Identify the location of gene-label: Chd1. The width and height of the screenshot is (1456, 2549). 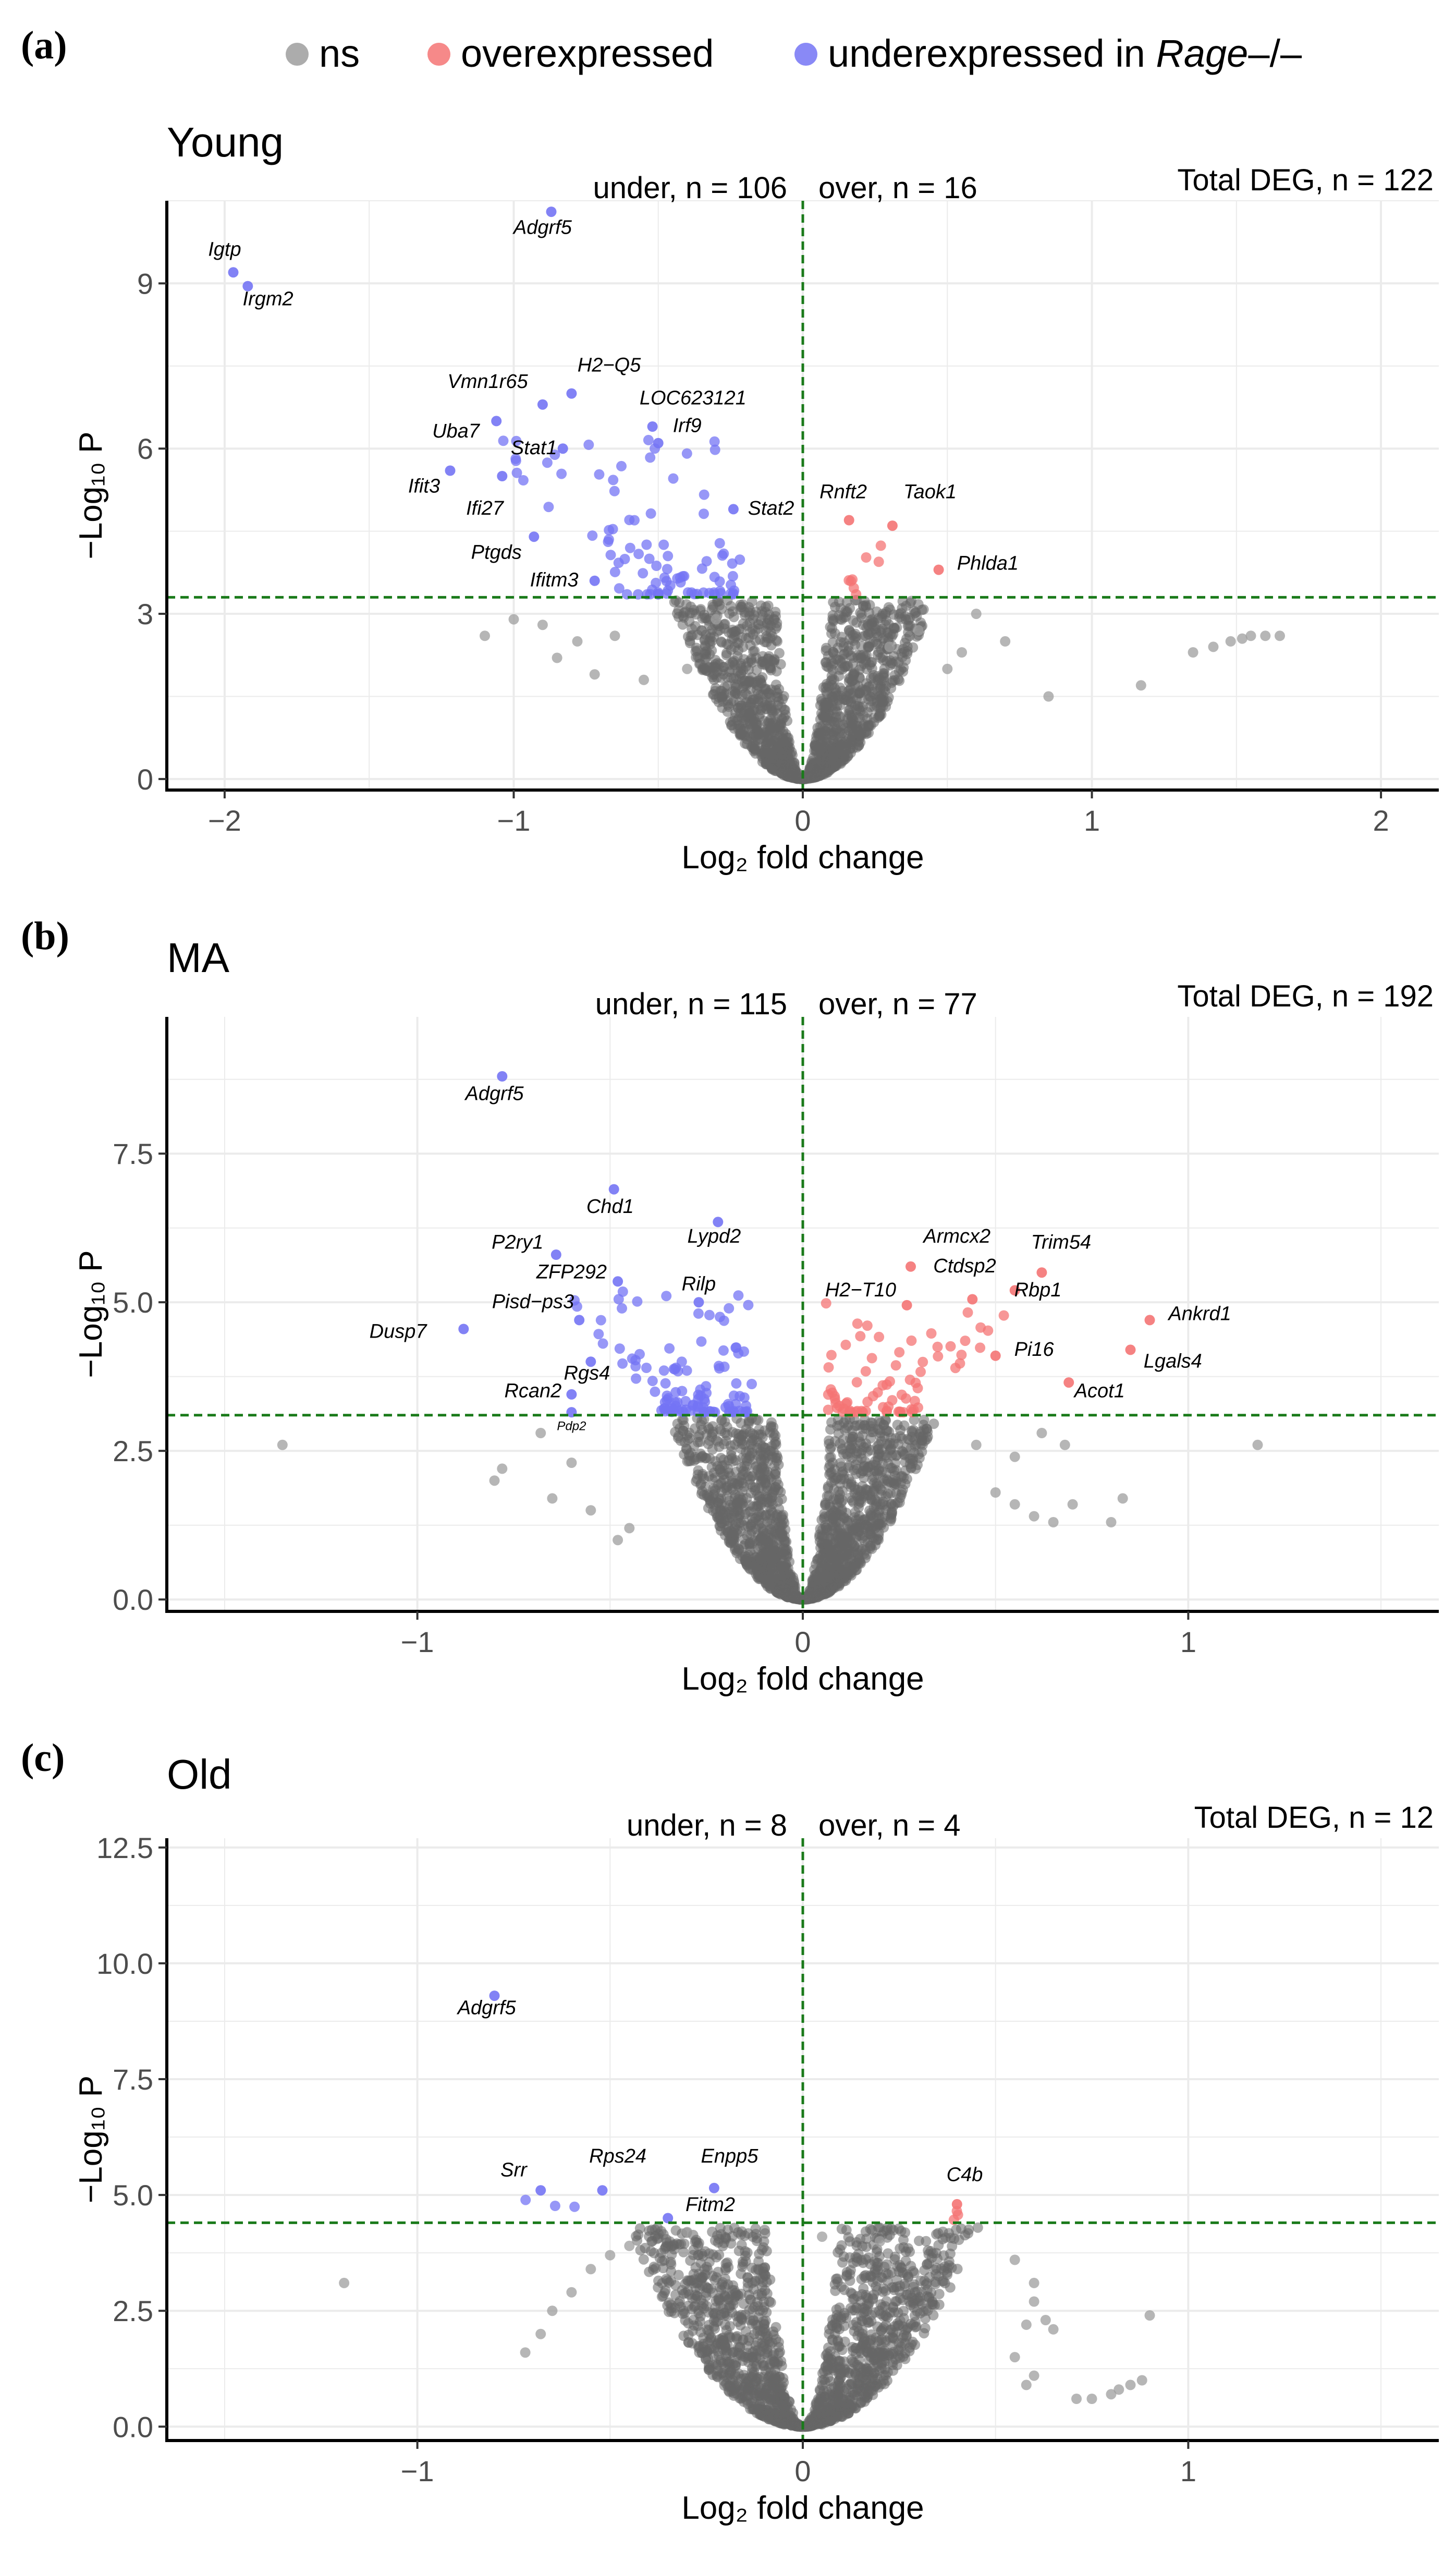
(610, 1207).